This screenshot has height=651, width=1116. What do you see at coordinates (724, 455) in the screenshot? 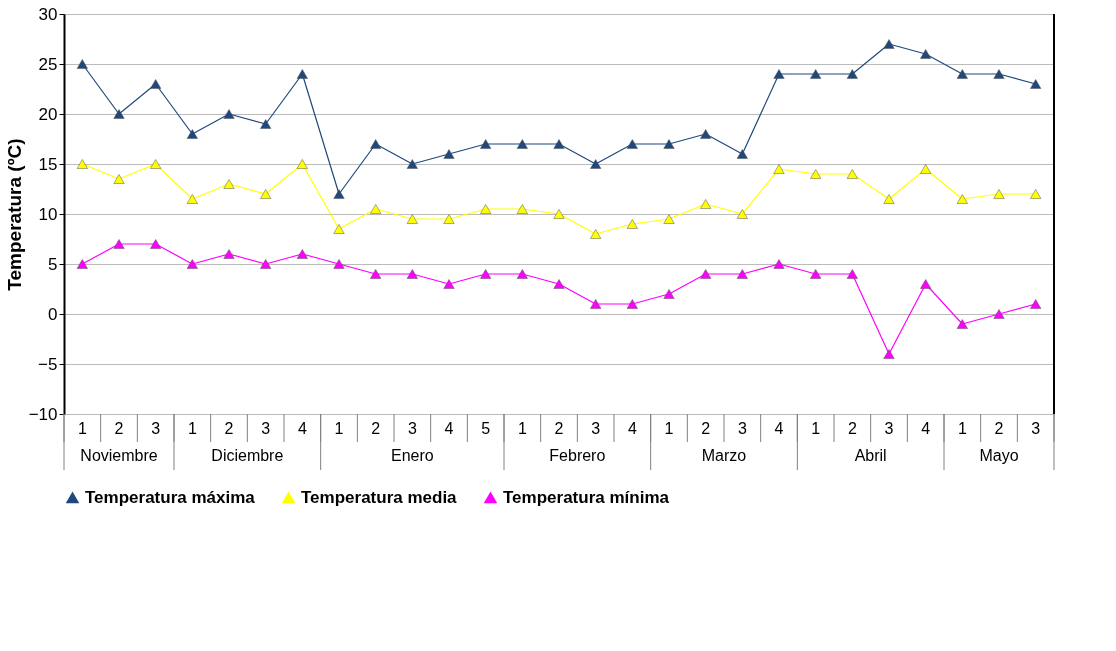
I see `text: Marzo` at bounding box center [724, 455].